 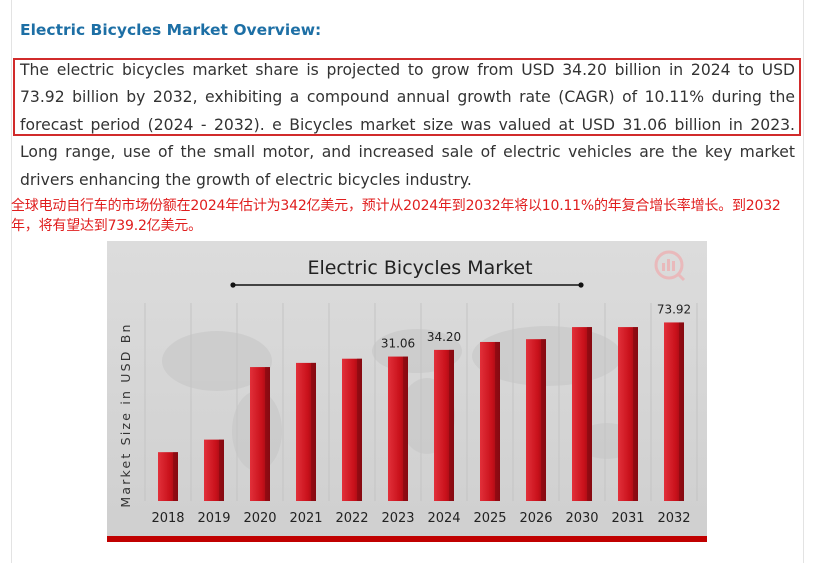 What do you see at coordinates (444, 337) in the screenshot?
I see `data-label-2024: 34.20` at bounding box center [444, 337].